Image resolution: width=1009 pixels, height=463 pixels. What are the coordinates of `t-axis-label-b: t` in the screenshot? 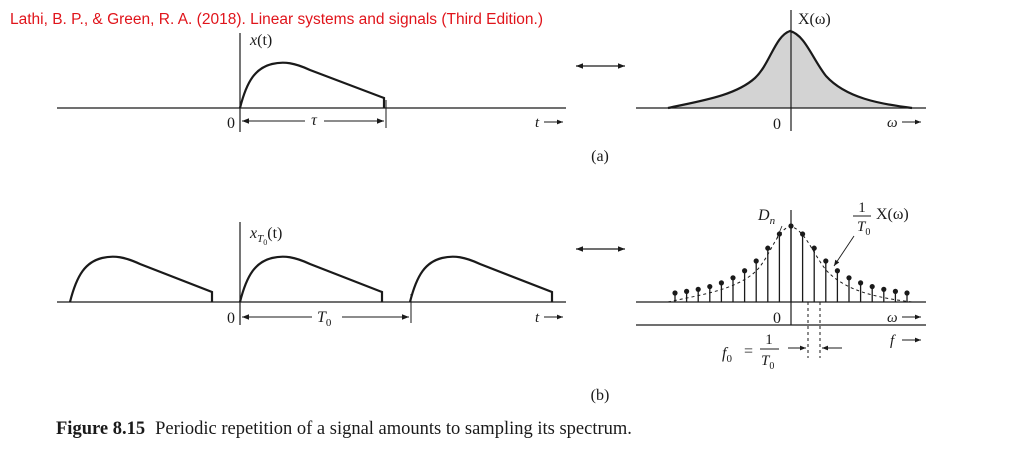 It's located at (537, 318).